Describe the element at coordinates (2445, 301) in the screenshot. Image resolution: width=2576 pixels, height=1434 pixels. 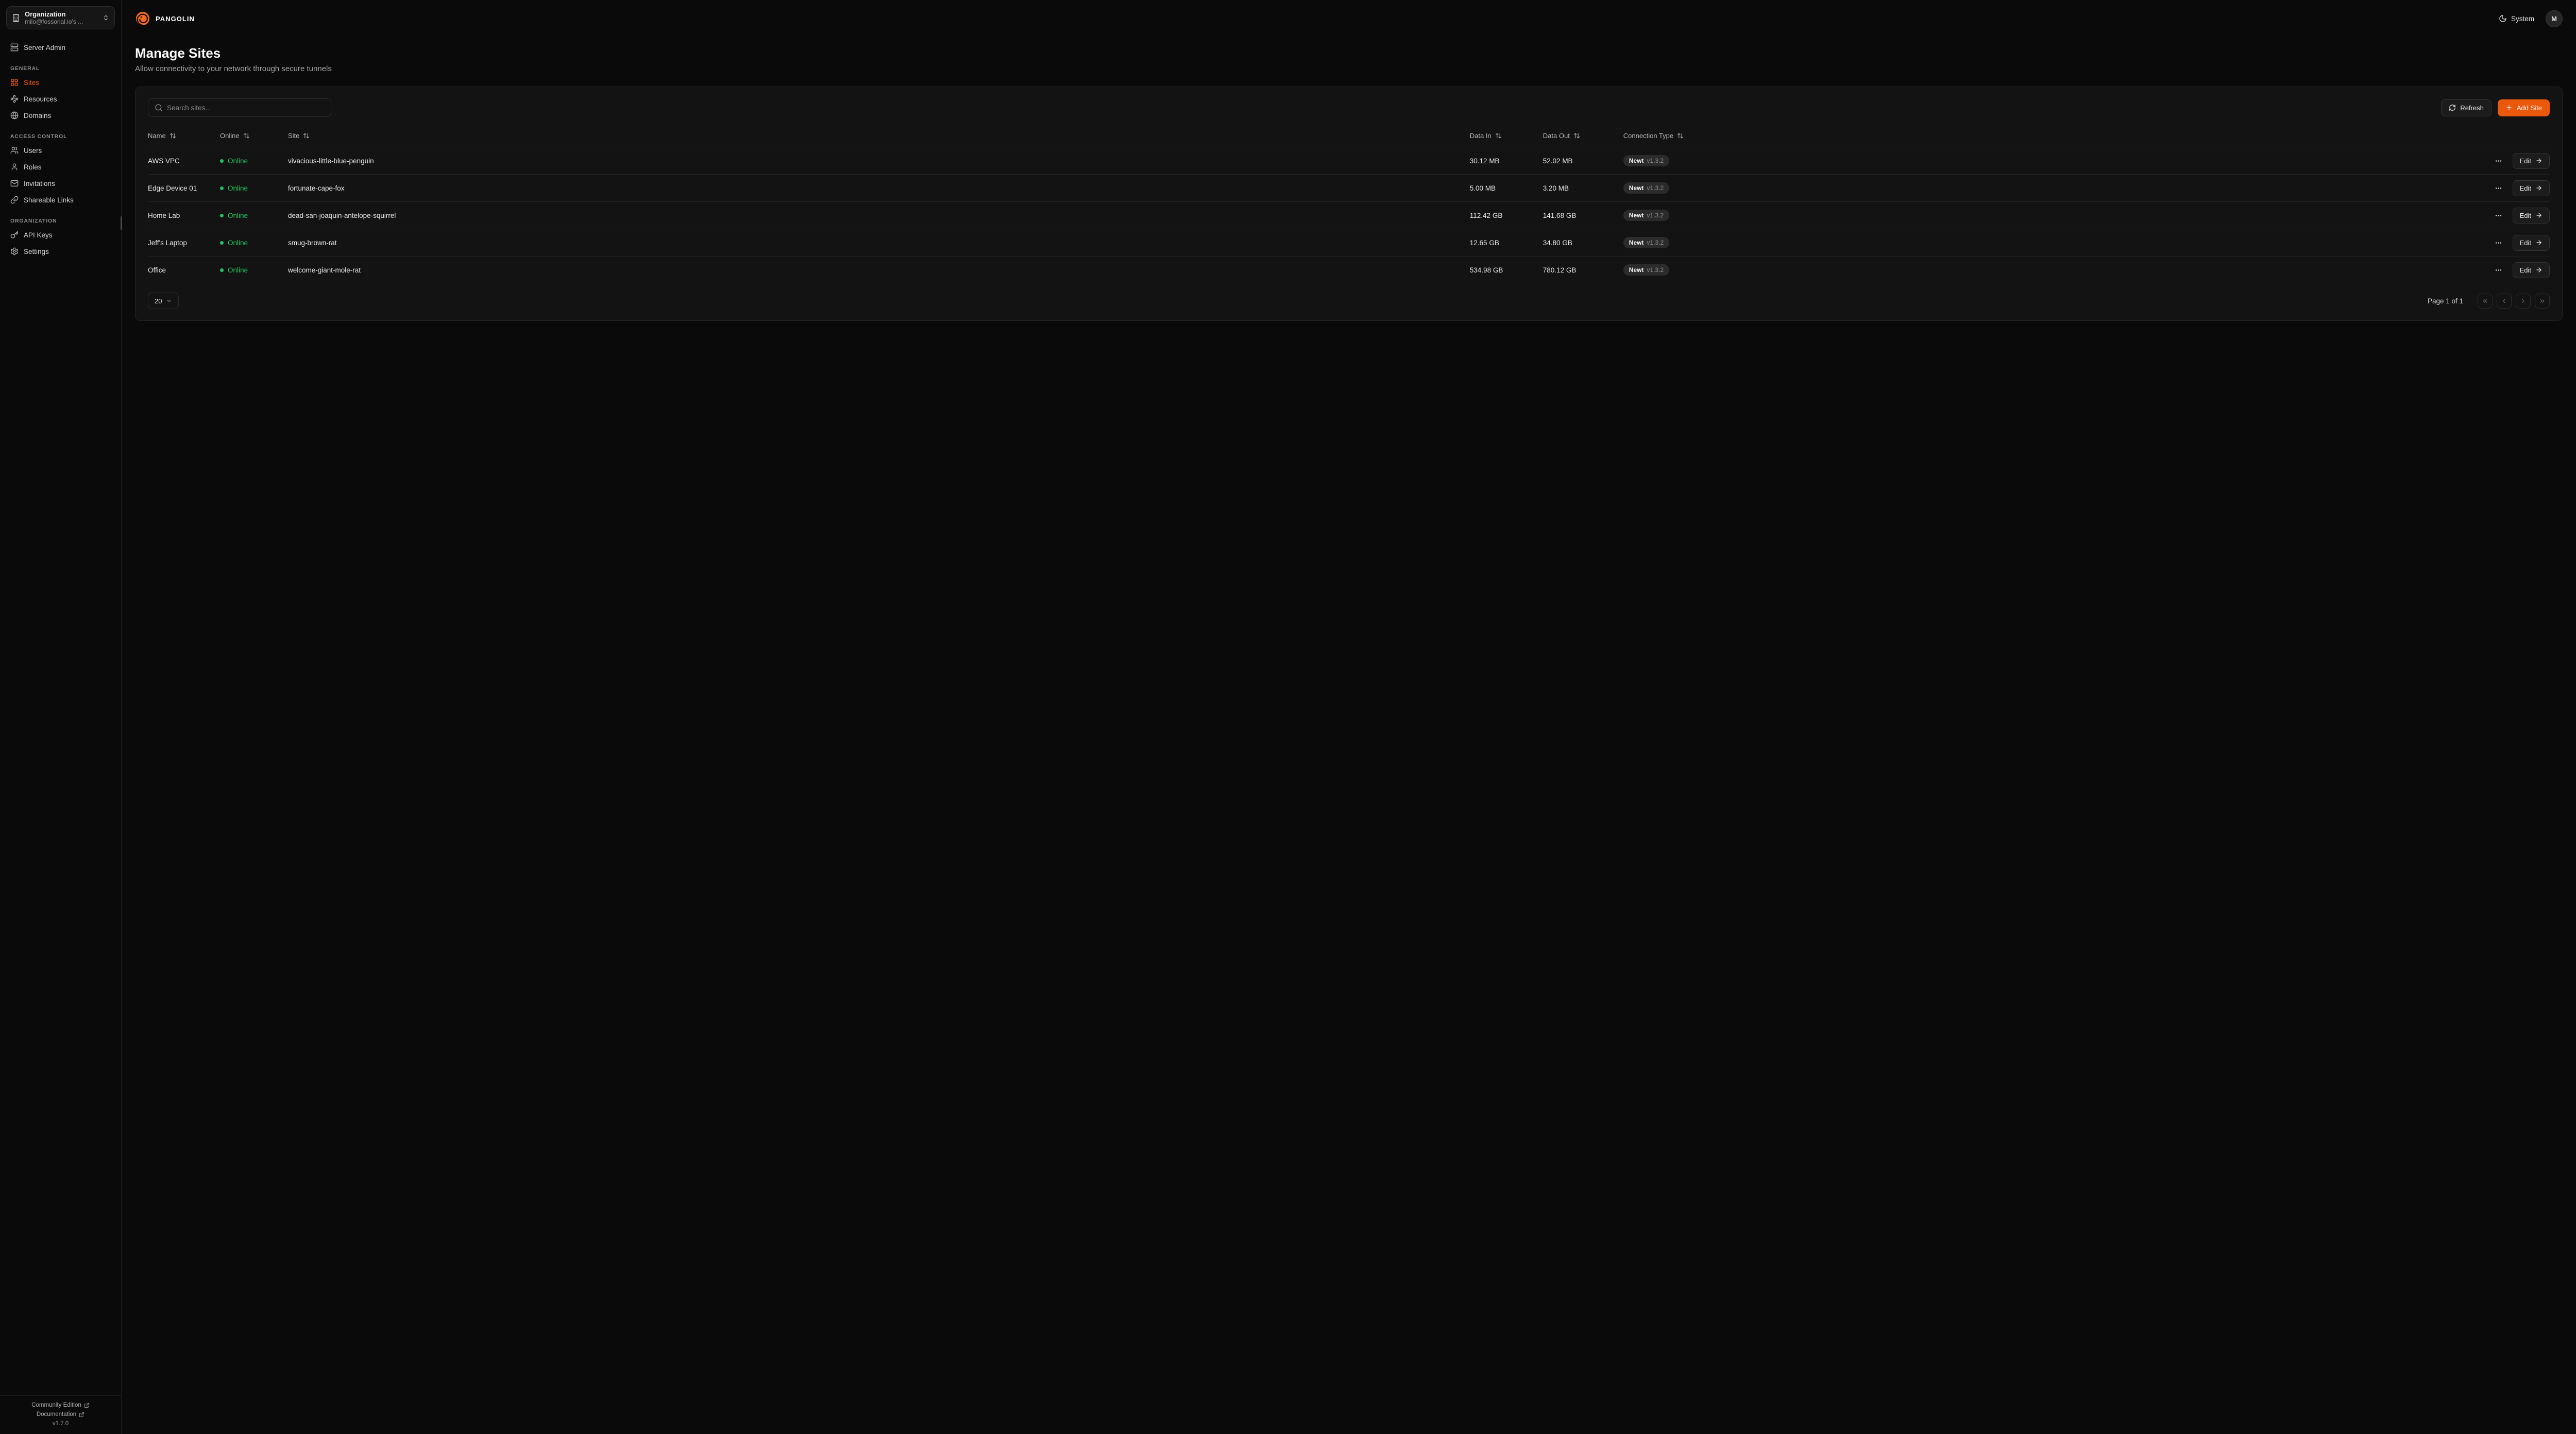
I see `page-info: Page 1 of 1` at that location.